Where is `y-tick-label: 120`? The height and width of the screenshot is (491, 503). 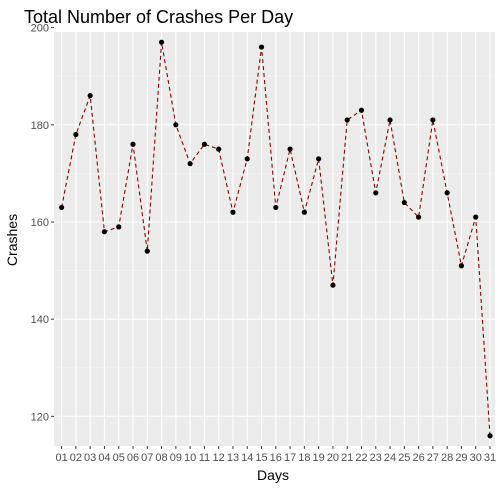
y-tick-label: 120 is located at coordinates (40, 417).